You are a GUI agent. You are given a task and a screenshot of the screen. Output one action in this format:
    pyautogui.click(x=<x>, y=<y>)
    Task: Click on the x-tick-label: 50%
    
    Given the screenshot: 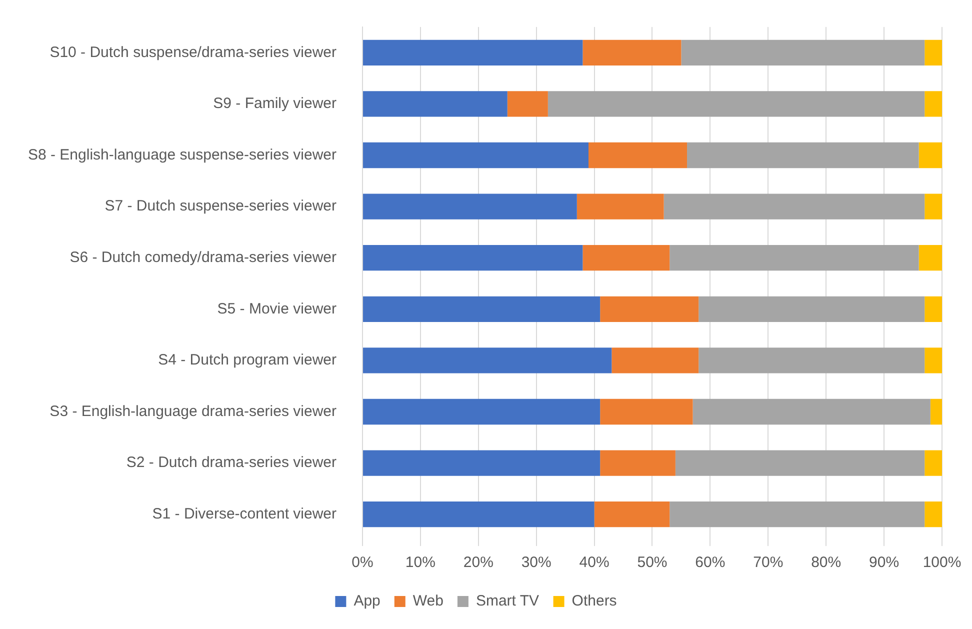 What is the action you would take?
    pyautogui.click(x=652, y=563)
    